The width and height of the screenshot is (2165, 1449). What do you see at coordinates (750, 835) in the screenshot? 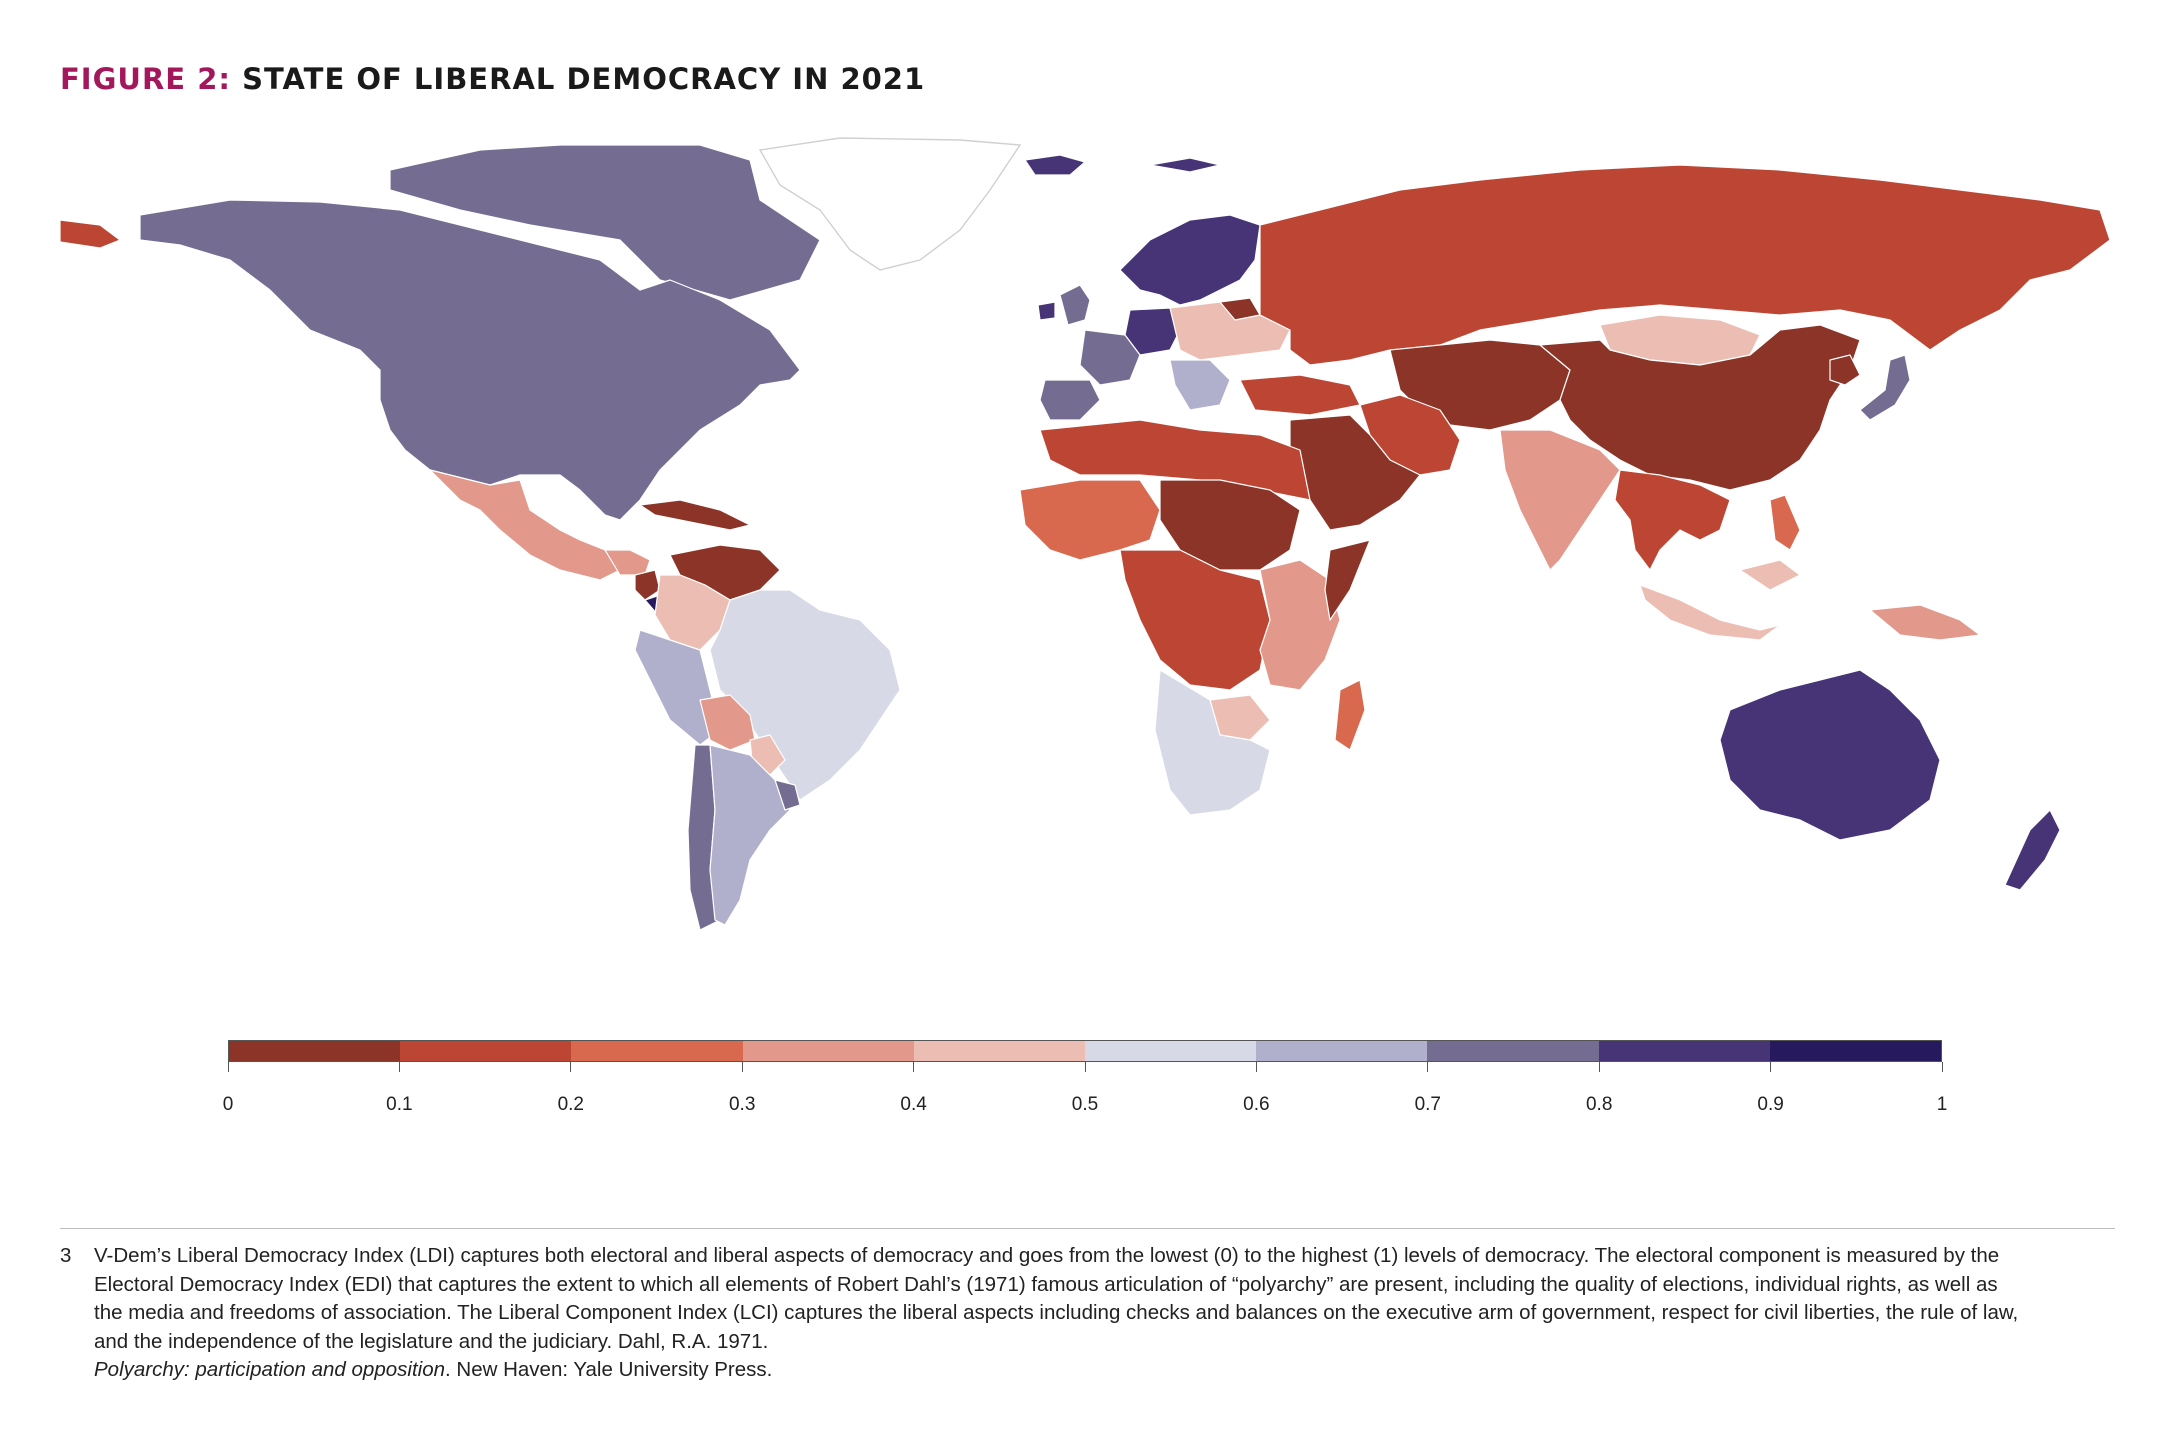
I see `region-argentina` at bounding box center [750, 835].